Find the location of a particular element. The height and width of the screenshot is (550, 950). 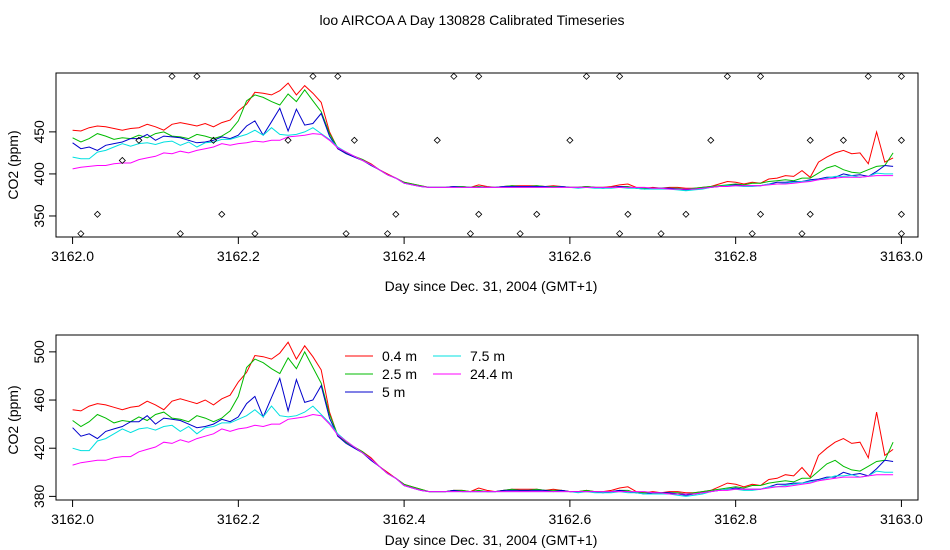

legend-label: 2.5 m is located at coordinates (399, 374).